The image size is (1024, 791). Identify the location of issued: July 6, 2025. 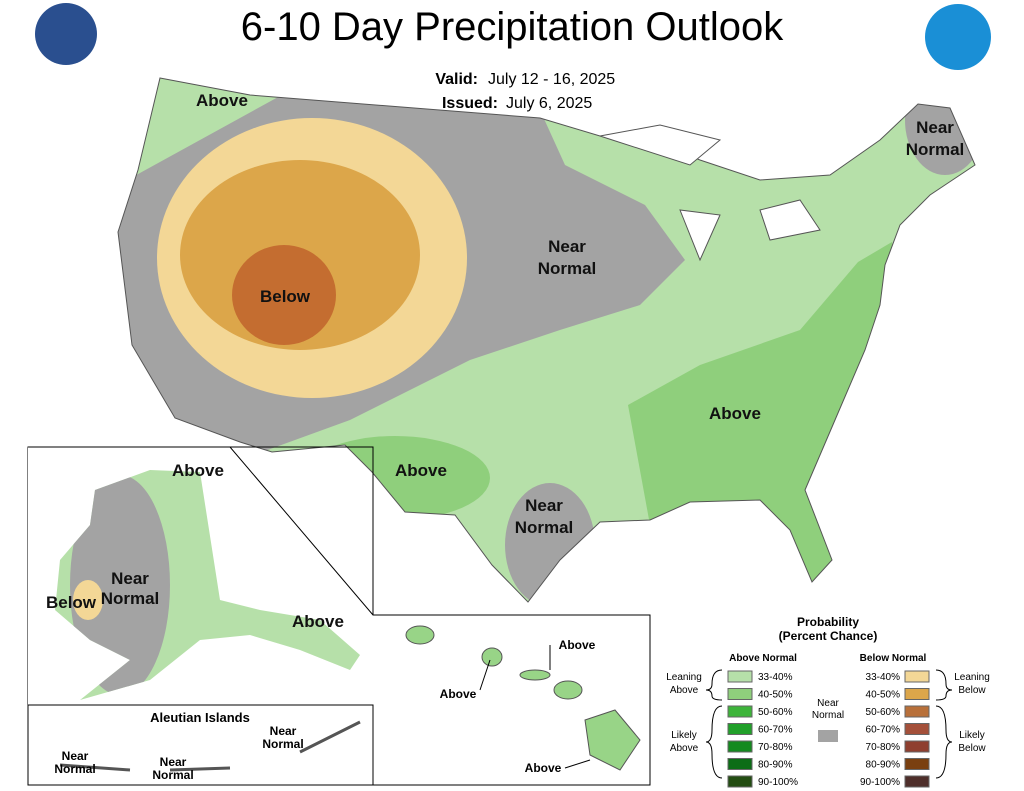
(549, 103).